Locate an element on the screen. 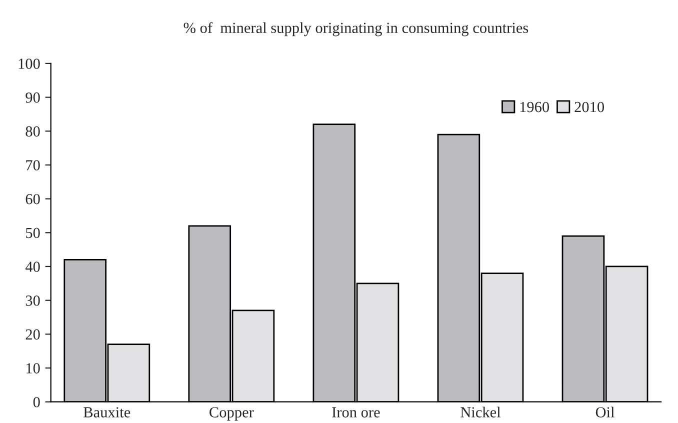 The image size is (678, 423). legend-label: 2010 is located at coordinates (589, 107).